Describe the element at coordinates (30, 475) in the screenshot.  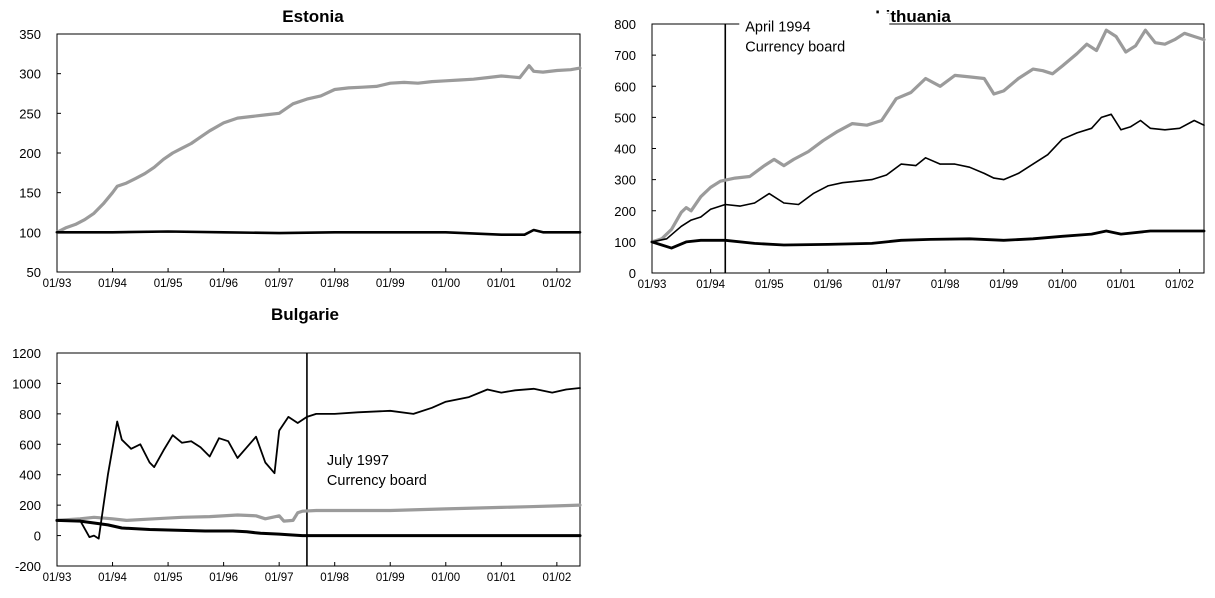
I see `y-tick-label: 400` at that location.